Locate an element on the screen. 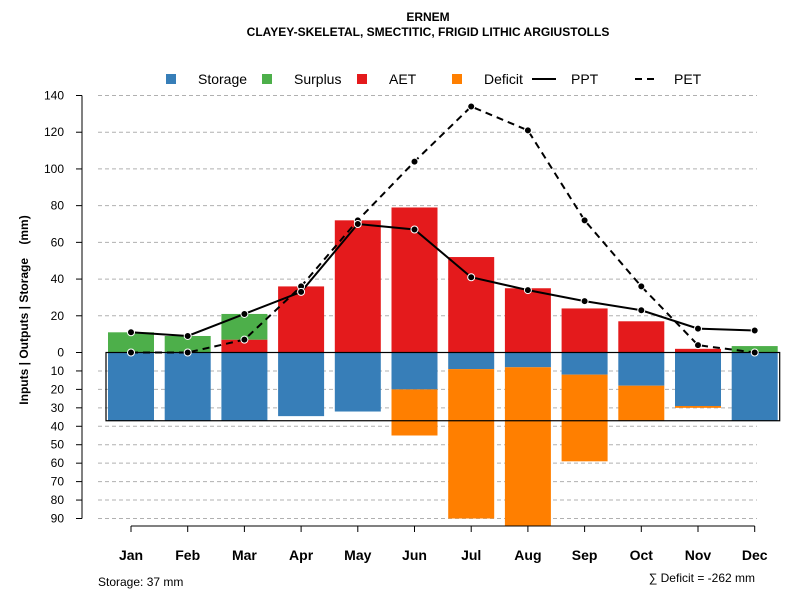  storage-capacity-box is located at coordinates (443, 386).